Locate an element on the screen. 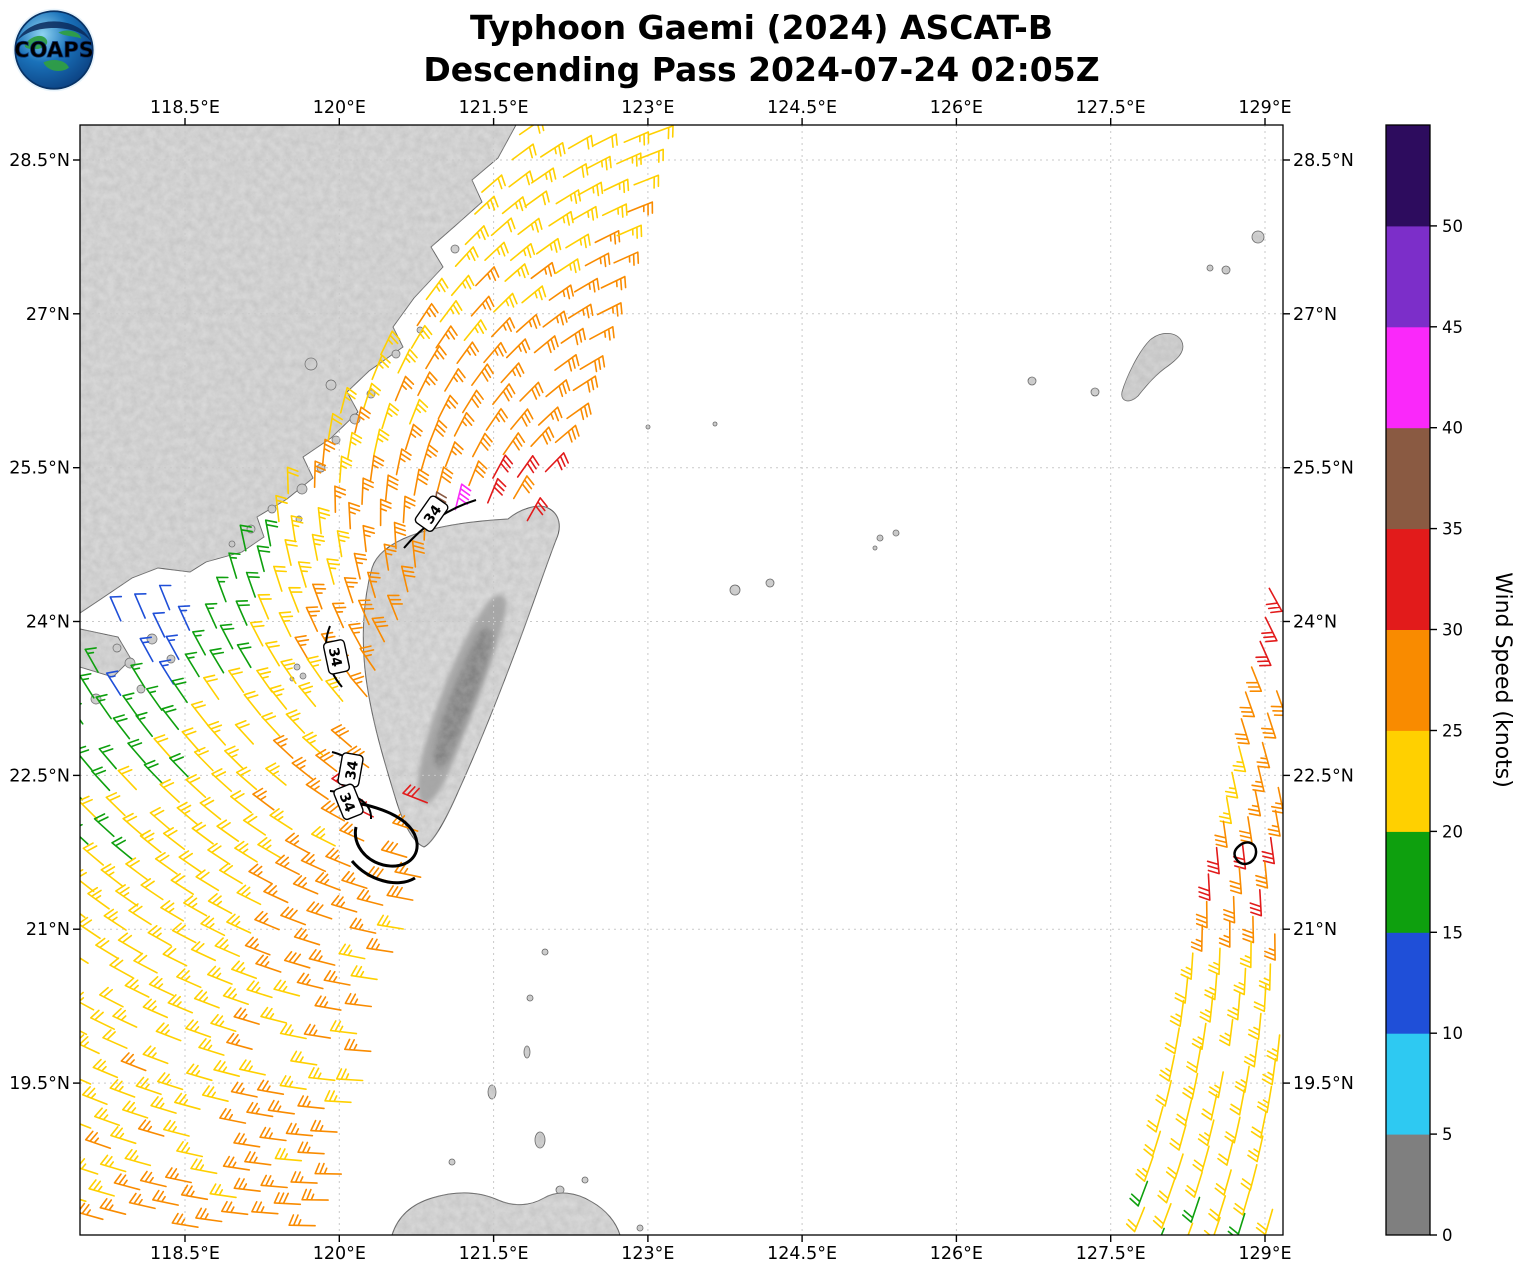 The height and width of the screenshot is (1264, 1523). taiwan-mountain-core is located at coordinates (463, 698).